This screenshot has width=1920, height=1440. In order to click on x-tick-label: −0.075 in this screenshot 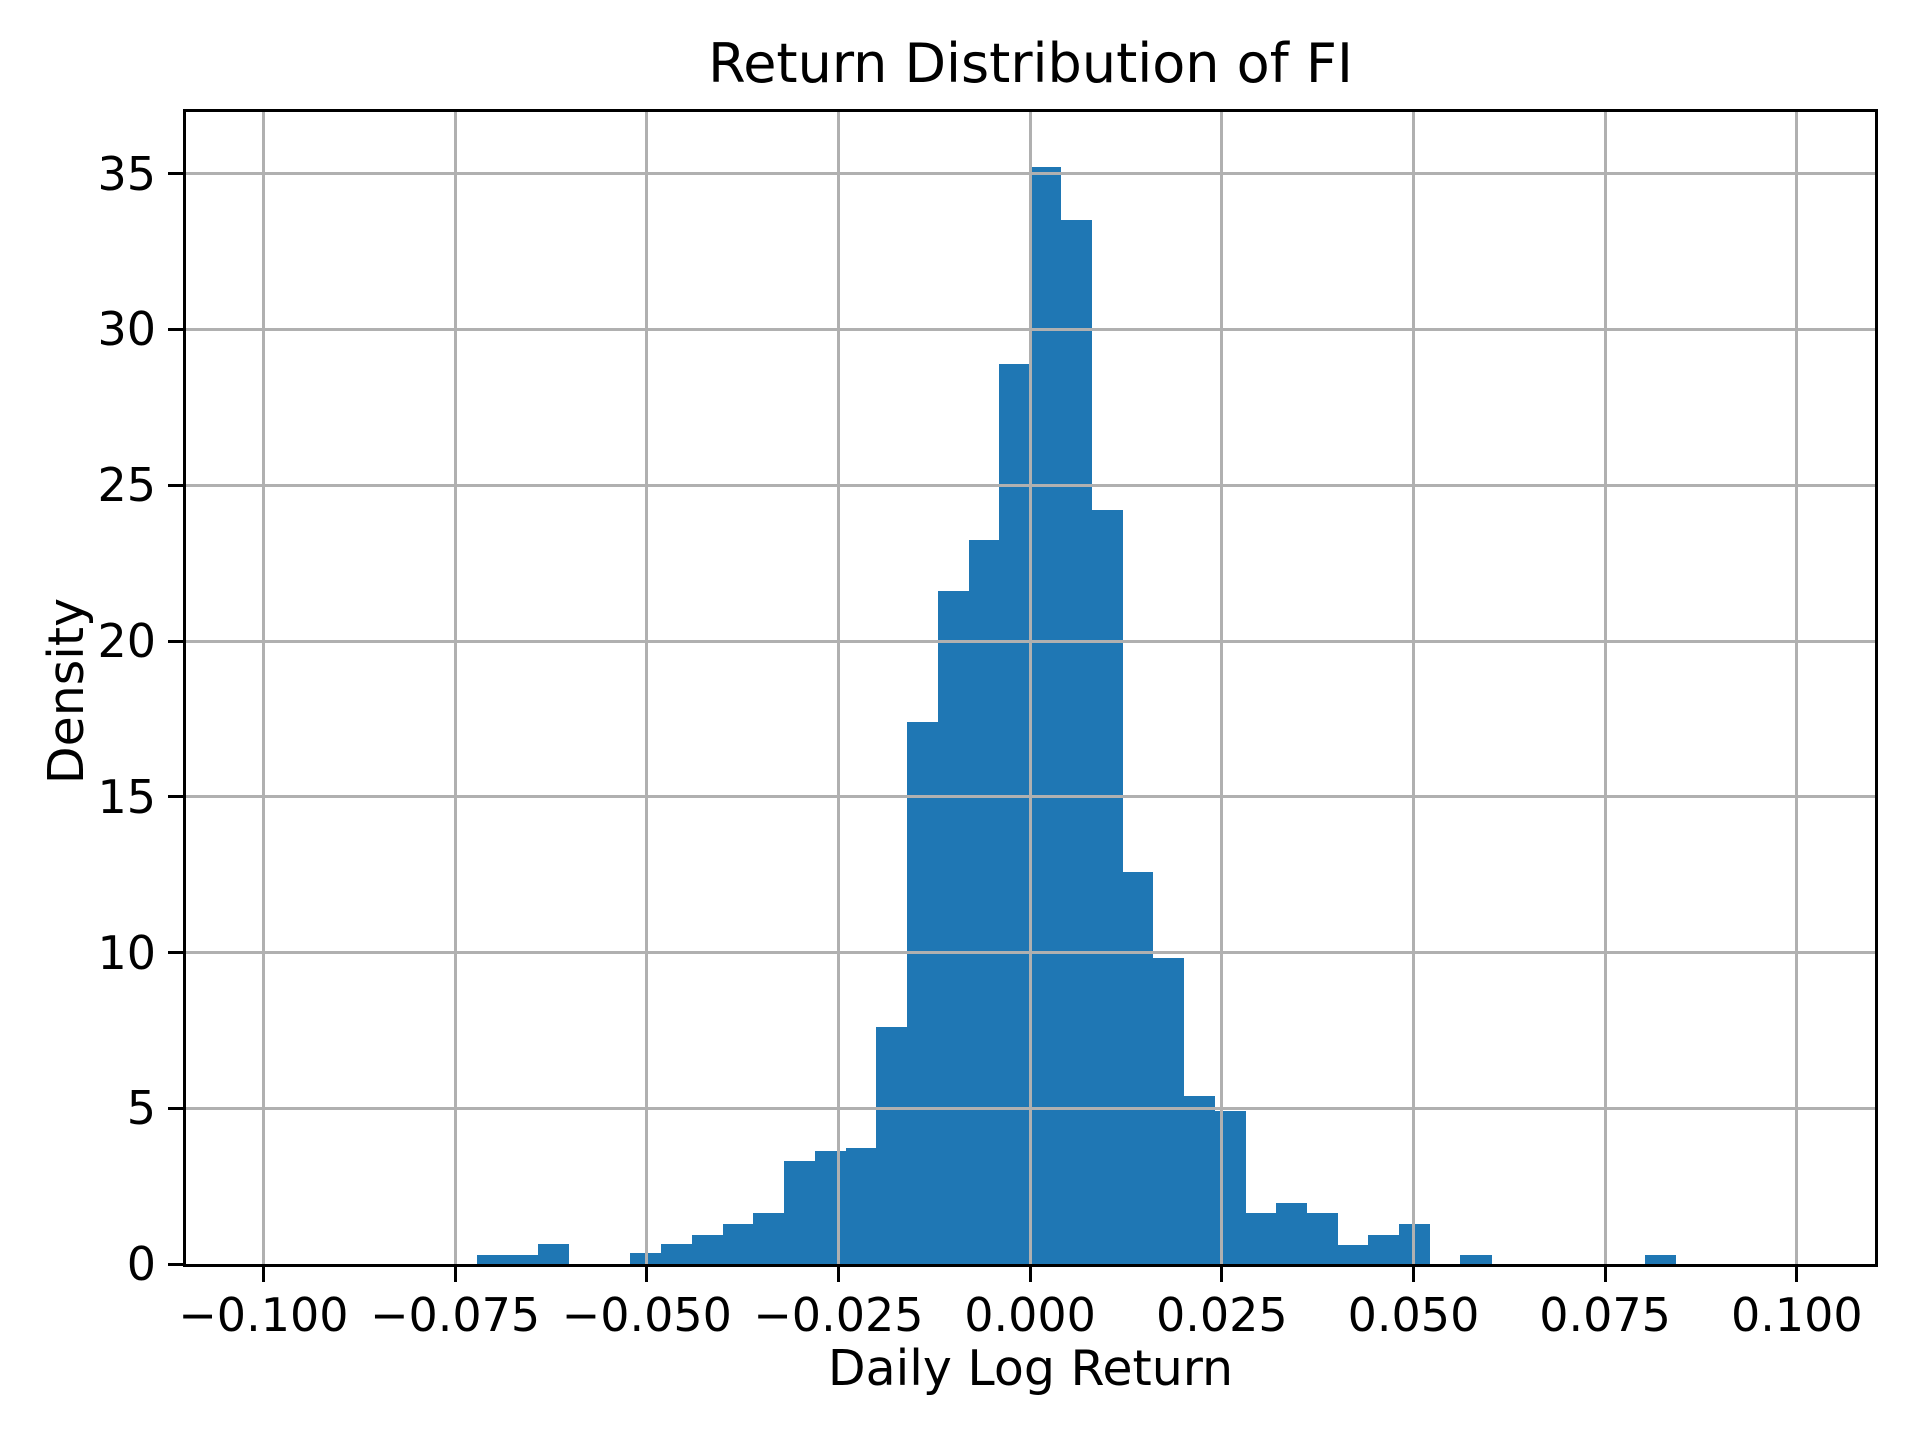, I will do `click(455, 1315)`.